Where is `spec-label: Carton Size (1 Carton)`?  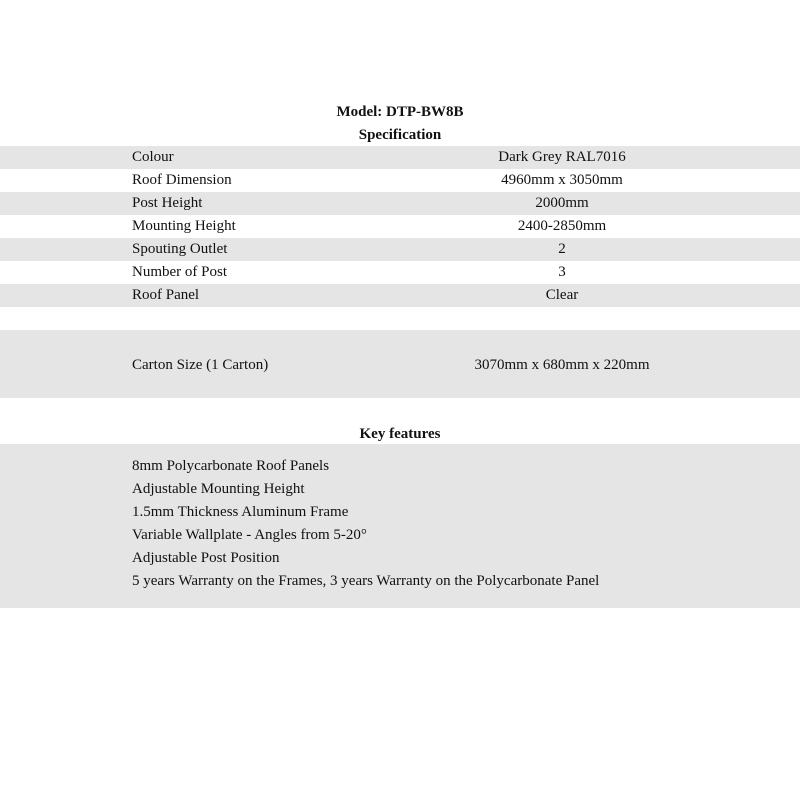 spec-label: Carton Size (1 Carton) is located at coordinates (200, 365).